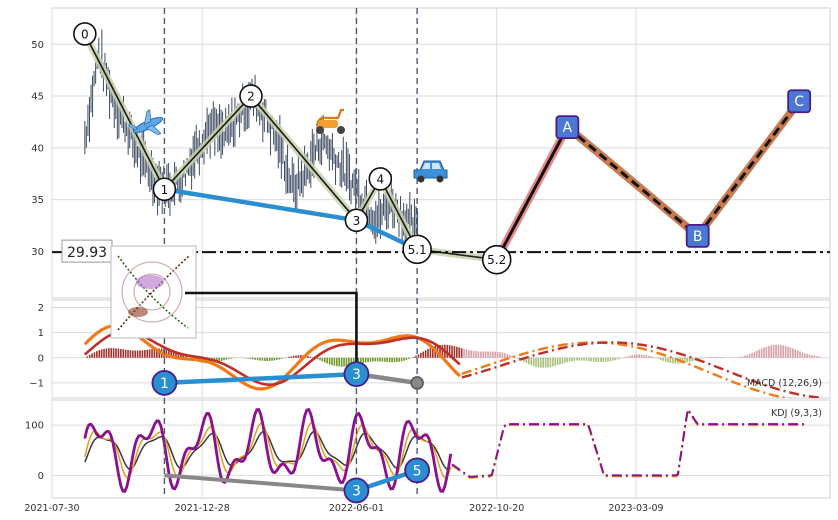 This screenshot has width=838, height=520. What do you see at coordinates (635, 508) in the screenshot?
I see `x-tick-label: 2023-03-09` at bounding box center [635, 508].